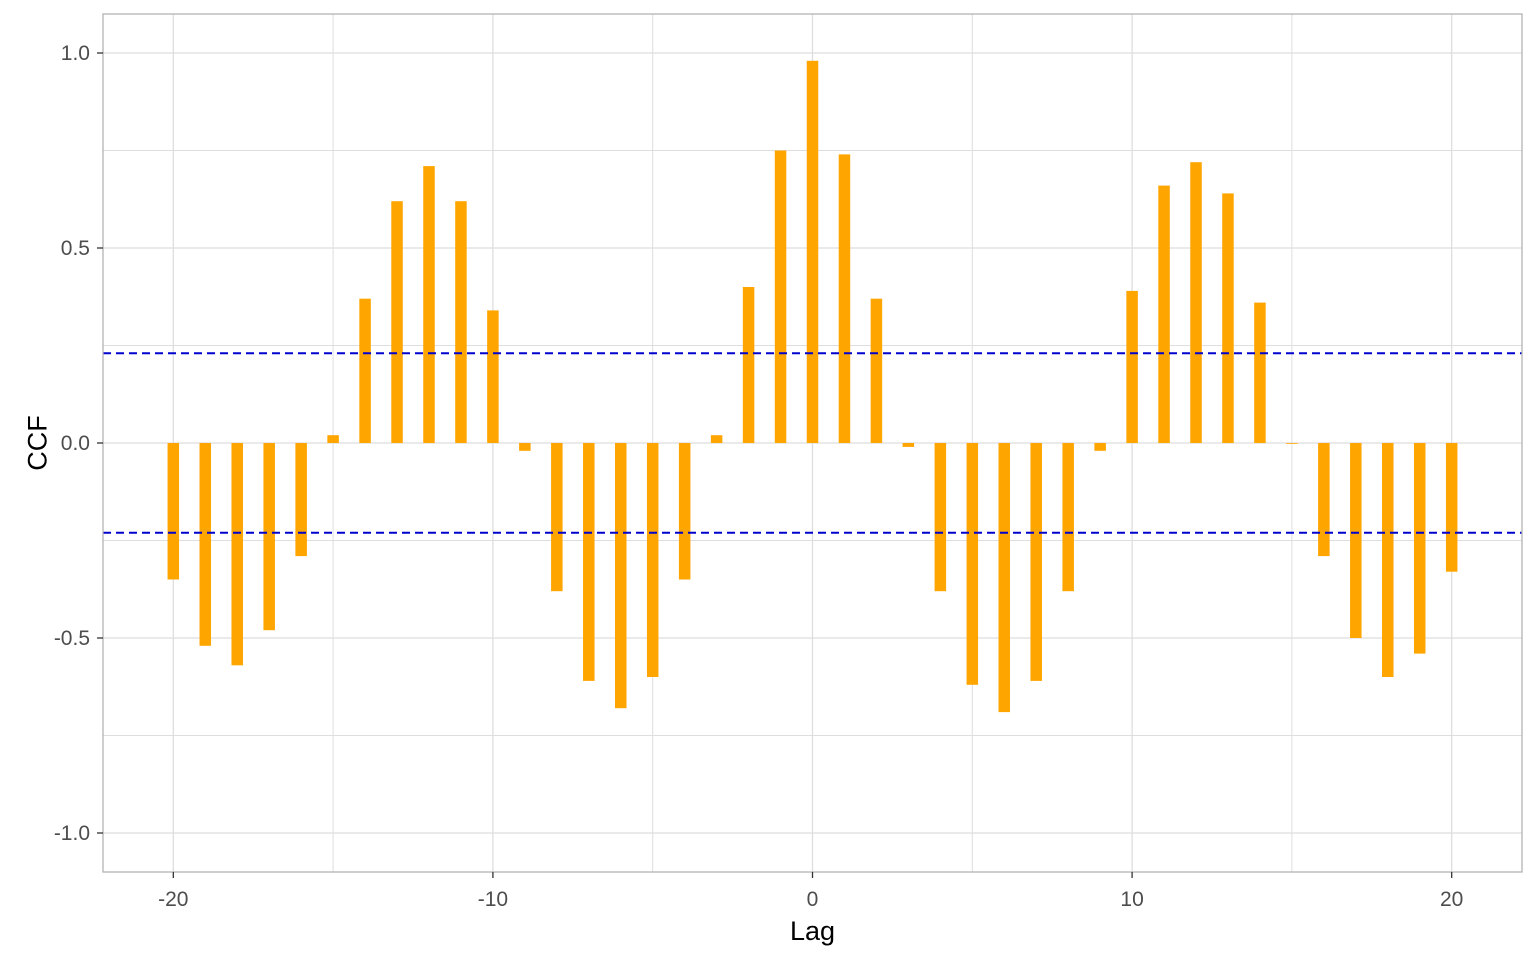 The image size is (1536, 960). What do you see at coordinates (72, 833) in the screenshot?
I see `y-tick-label: -1.0` at bounding box center [72, 833].